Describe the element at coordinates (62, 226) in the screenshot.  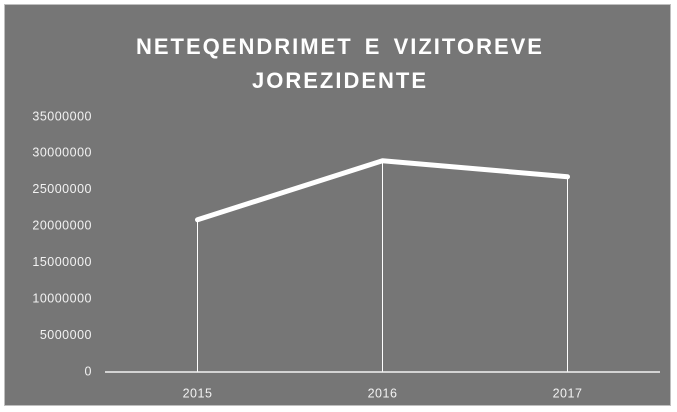
I see `y-tick-label: 20000000` at that location.